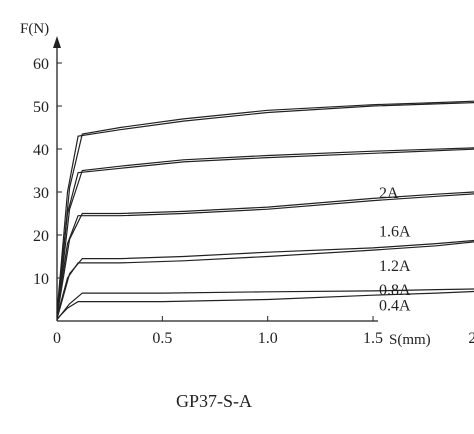 Image resolution: width=474 pixels, height=434 pixels. What do you see at coordinates (41, 193) in the screenshot?
I see `y-tick-label: 30` at bounding box center [41, 193].